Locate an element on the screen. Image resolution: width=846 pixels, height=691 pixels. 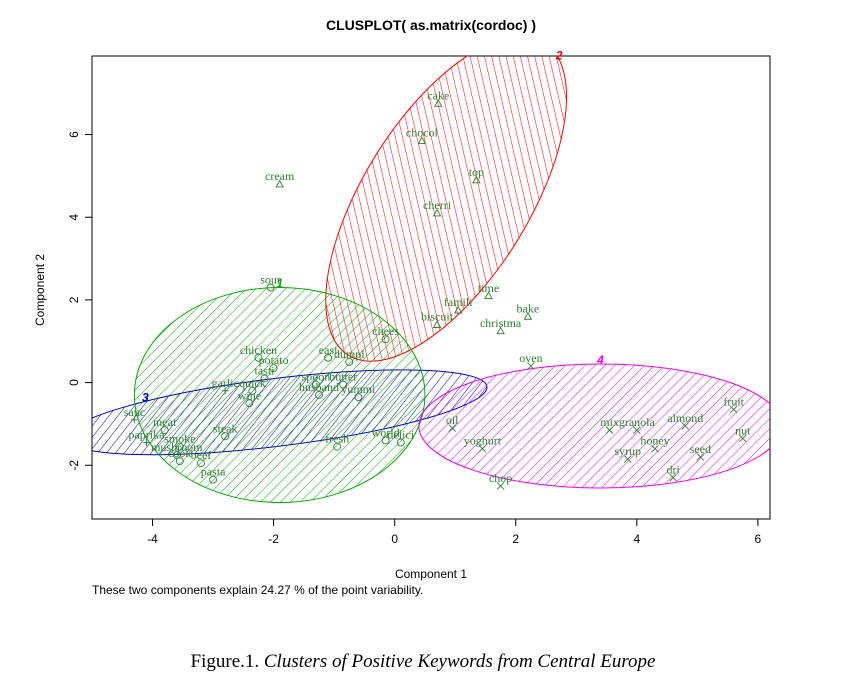
point-marker-dumpl is located at coordinates (349, 361).